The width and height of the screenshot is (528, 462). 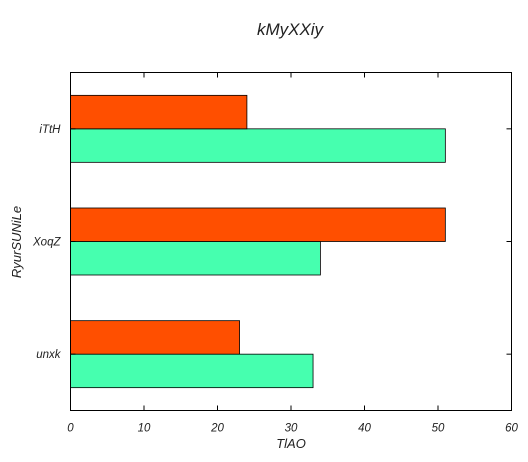 What do you see at coordinates (438, 429) in the screenshot?
I see `x-tick-label: 50` at bounding box center [438, 429].